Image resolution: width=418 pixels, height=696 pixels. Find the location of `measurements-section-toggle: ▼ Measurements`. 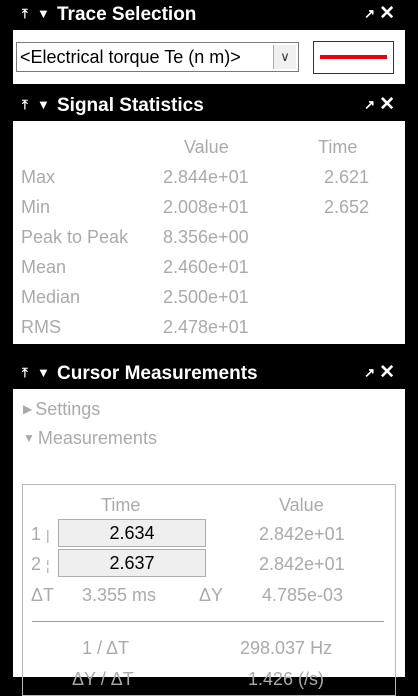

measurements-section-toggle: ▼ Measurements is located at coordinates (90, 438).